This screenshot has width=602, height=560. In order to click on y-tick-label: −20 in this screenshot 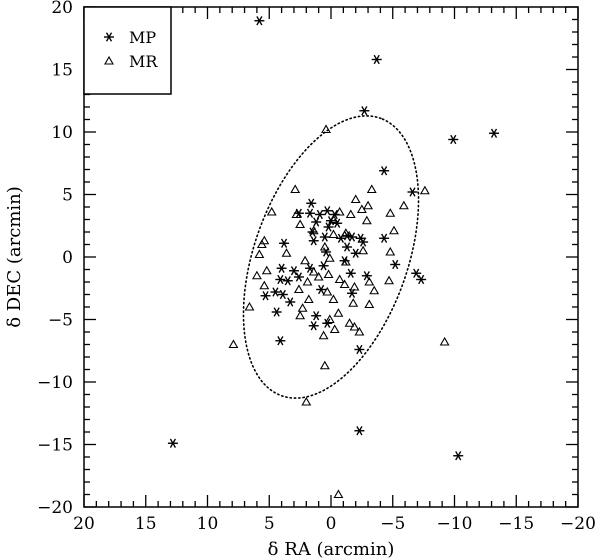, I will do `click(55, 508)`.